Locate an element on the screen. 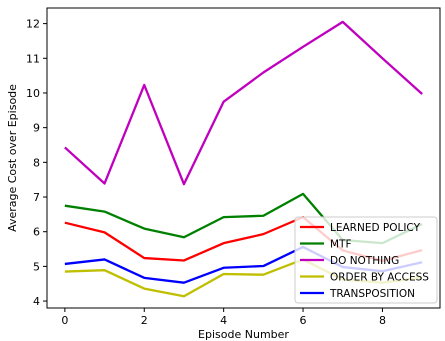  y-tick-label: 7 is located at coordinates (36, 197).